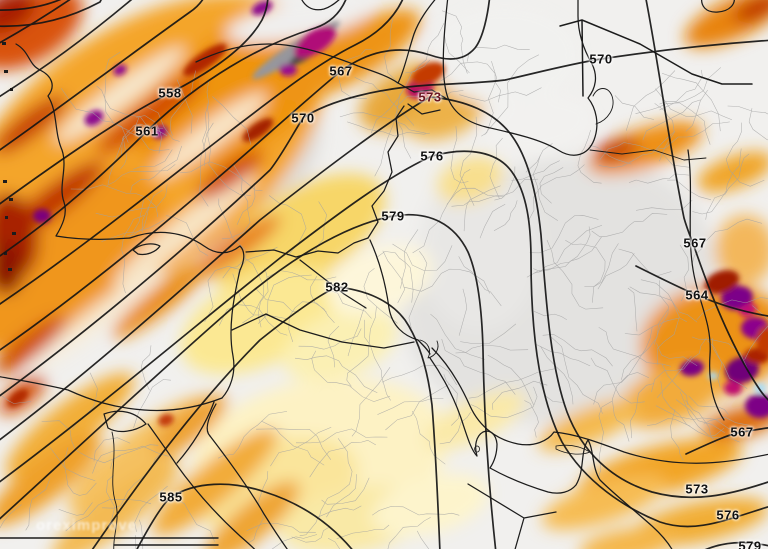 The width and height of the screenshot is (768, 549). I want to click on border-syria-iraq, so click(333, 284).